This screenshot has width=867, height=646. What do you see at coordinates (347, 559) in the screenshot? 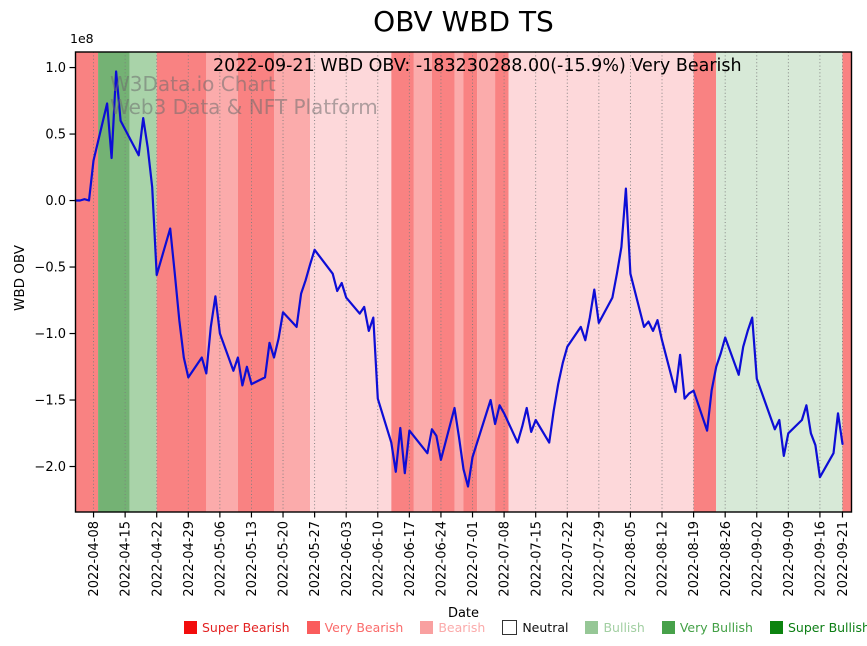
I see `x-tick-label: 2022-06-03` at bounding box center [347, 559].